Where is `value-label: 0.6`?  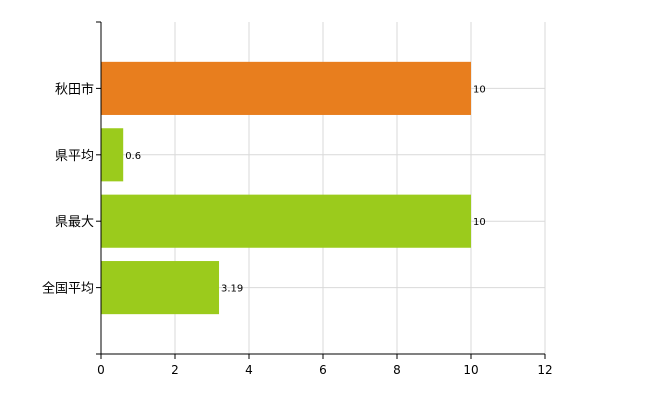 value-label: 0.6 is located at coordinates (133, 156).